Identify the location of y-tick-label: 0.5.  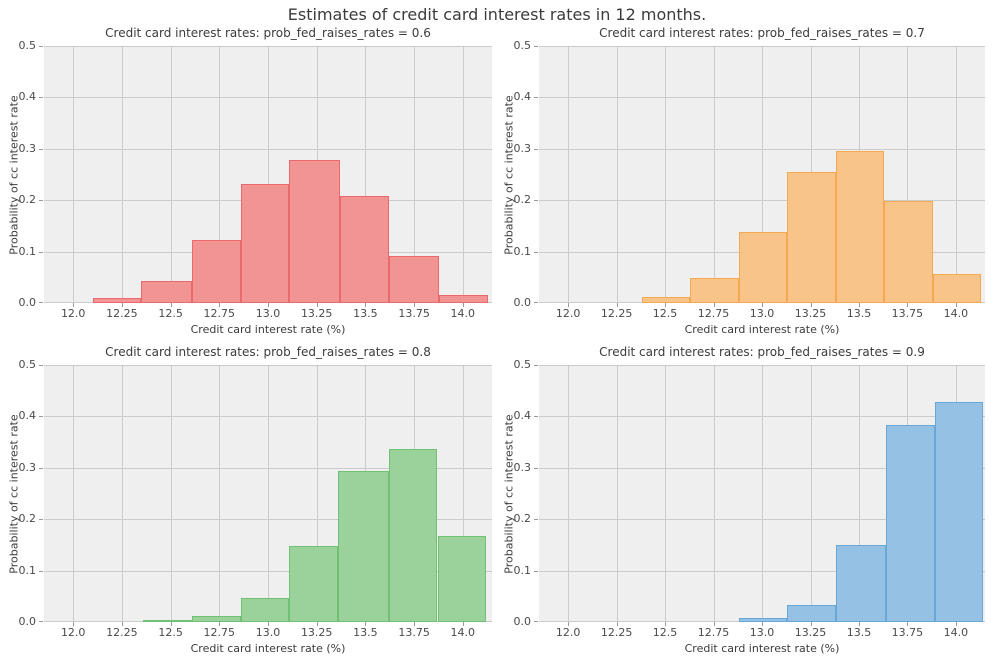
(522, 45).